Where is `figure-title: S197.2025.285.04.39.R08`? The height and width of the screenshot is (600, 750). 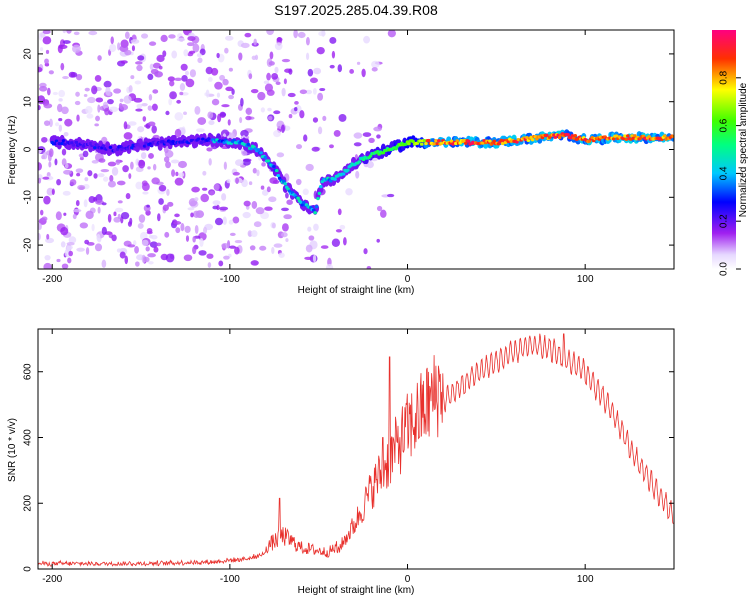 figure-title: S197.2025.285.04.39.R08 is located at coordinates (356, 10).